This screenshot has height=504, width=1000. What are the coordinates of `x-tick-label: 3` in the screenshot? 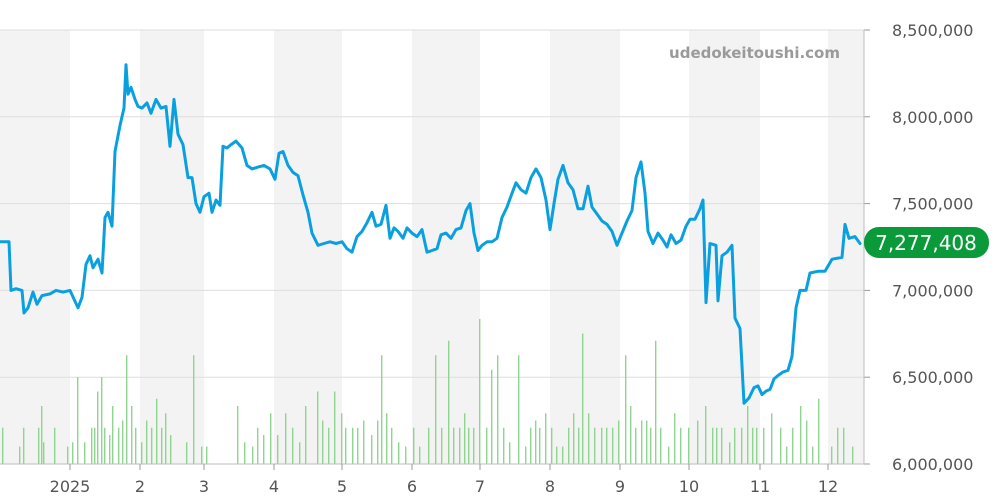 It's located at (204, 486).